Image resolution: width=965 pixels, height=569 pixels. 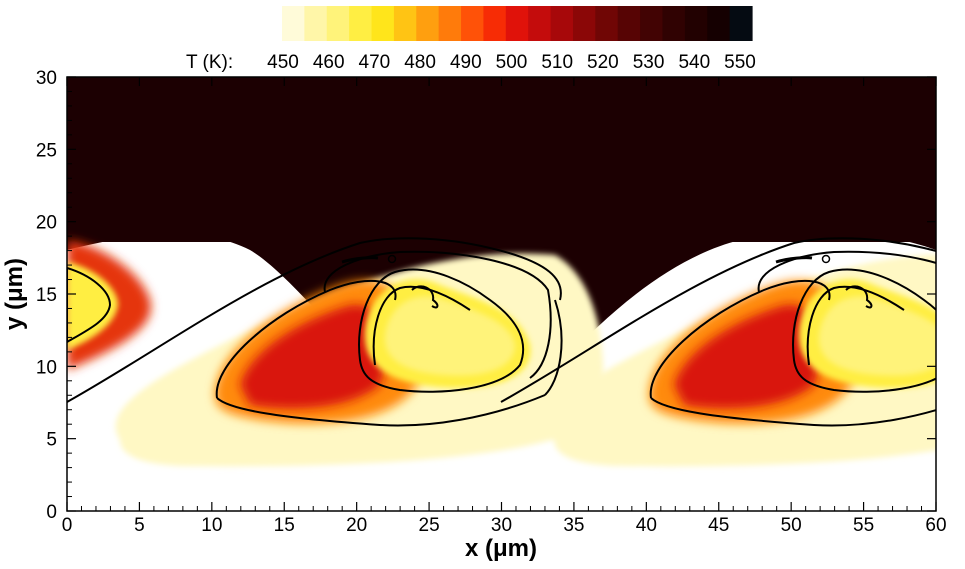 What do you see at coordinates (557, 62) in the screenshot?
I see `colorbar-tick-label: 510` at bounding box center [557, 62].